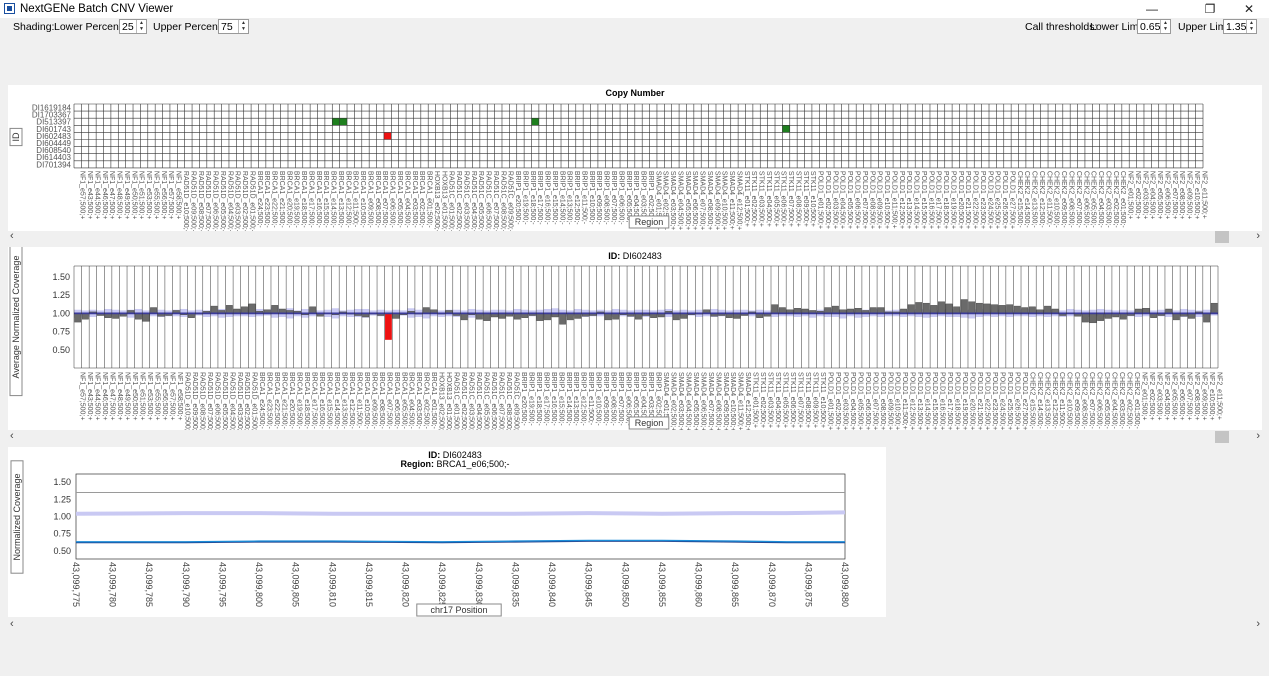  What do you see at coordinates (1249, 9) in the screenshot?
I see `close-button: ✕` at bounding box center [1249, 9].